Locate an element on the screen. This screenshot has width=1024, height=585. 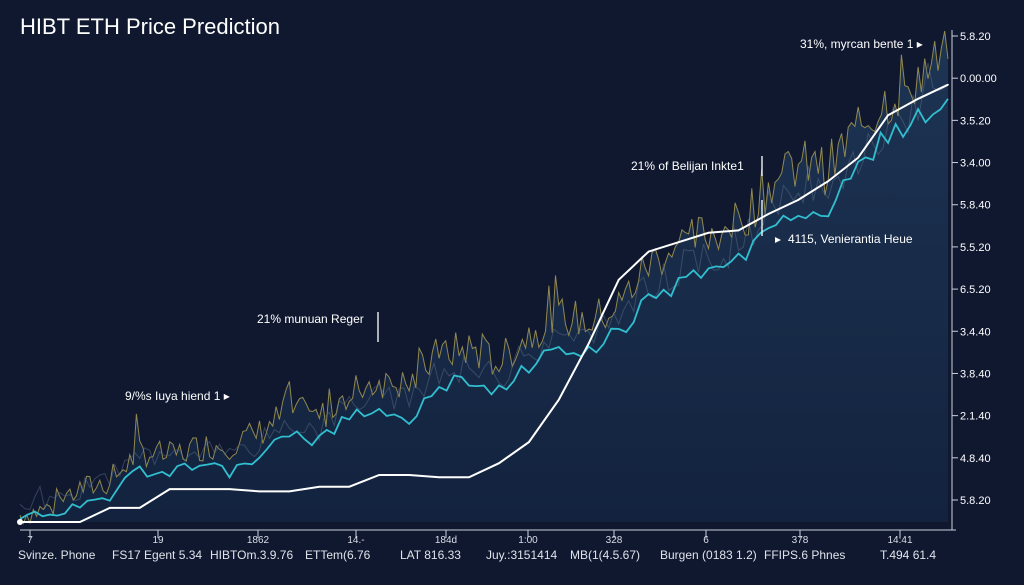
x-tick-bottom-label: Juy.:3151414 is located at coordinates (521, 555).